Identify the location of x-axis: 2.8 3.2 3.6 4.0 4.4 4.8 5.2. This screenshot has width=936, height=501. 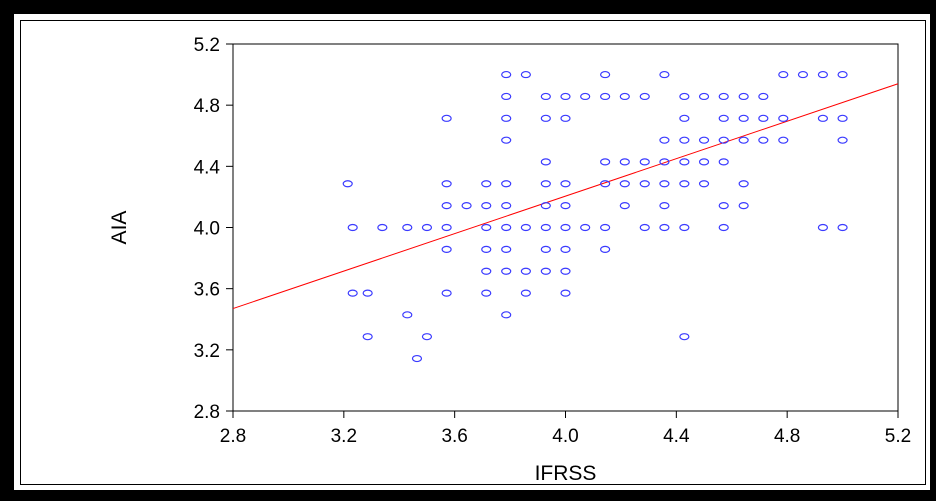
(565, 429).